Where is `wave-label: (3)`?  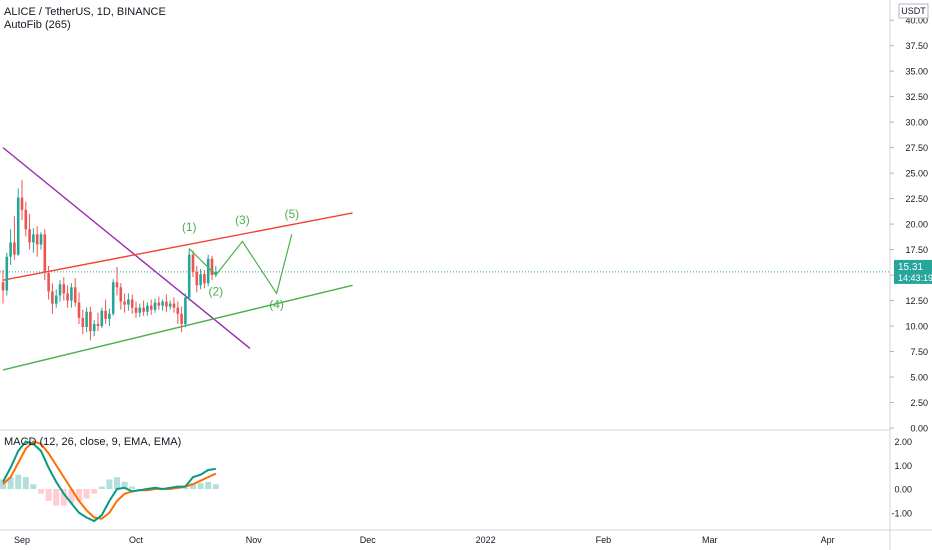
wave-label: (3) is located at coordinates (242, 220).